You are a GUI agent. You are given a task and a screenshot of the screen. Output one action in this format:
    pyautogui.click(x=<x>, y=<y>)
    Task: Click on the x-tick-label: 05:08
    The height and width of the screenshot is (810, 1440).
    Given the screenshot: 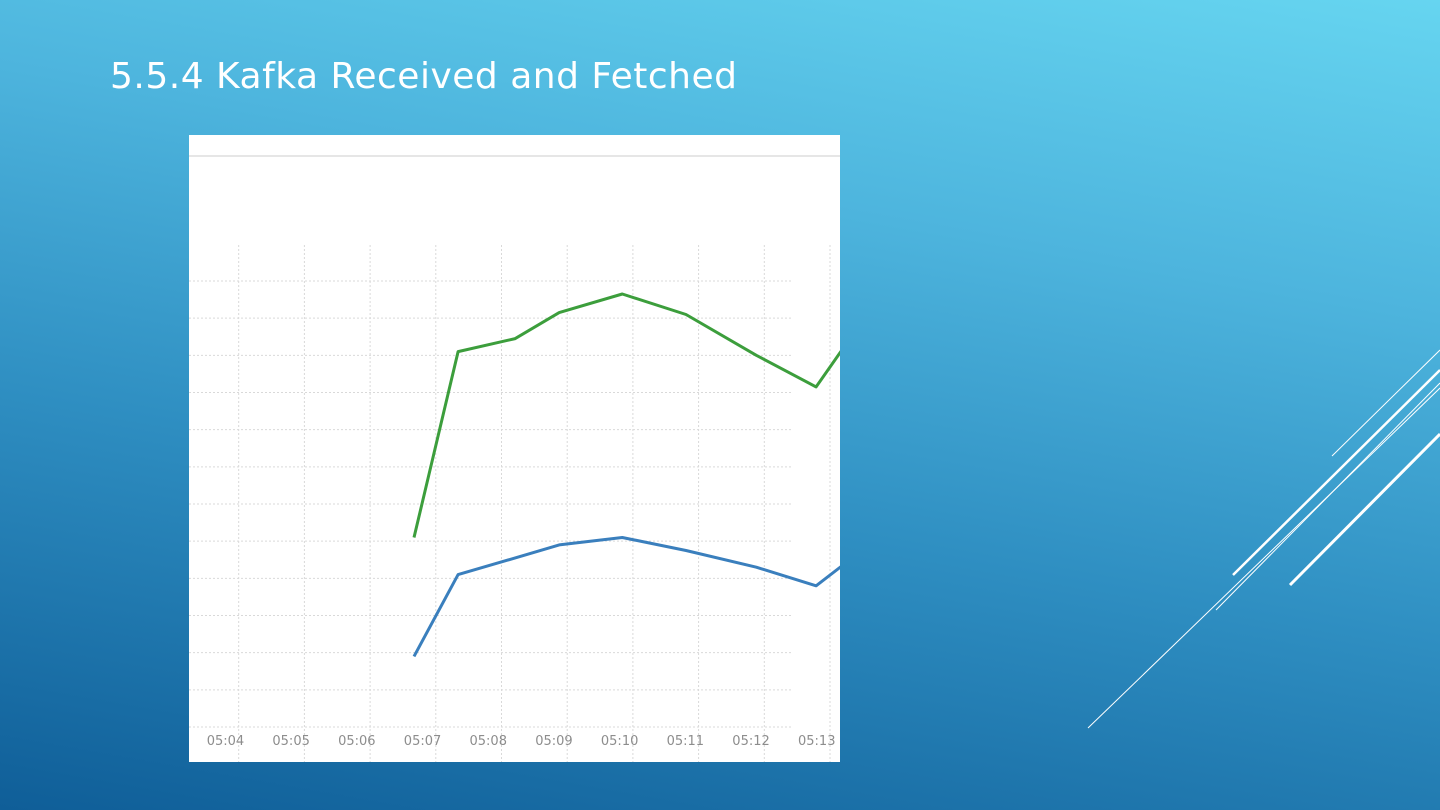 What is the action you would take?
    pyautogui.click(x=488, y=741)
    